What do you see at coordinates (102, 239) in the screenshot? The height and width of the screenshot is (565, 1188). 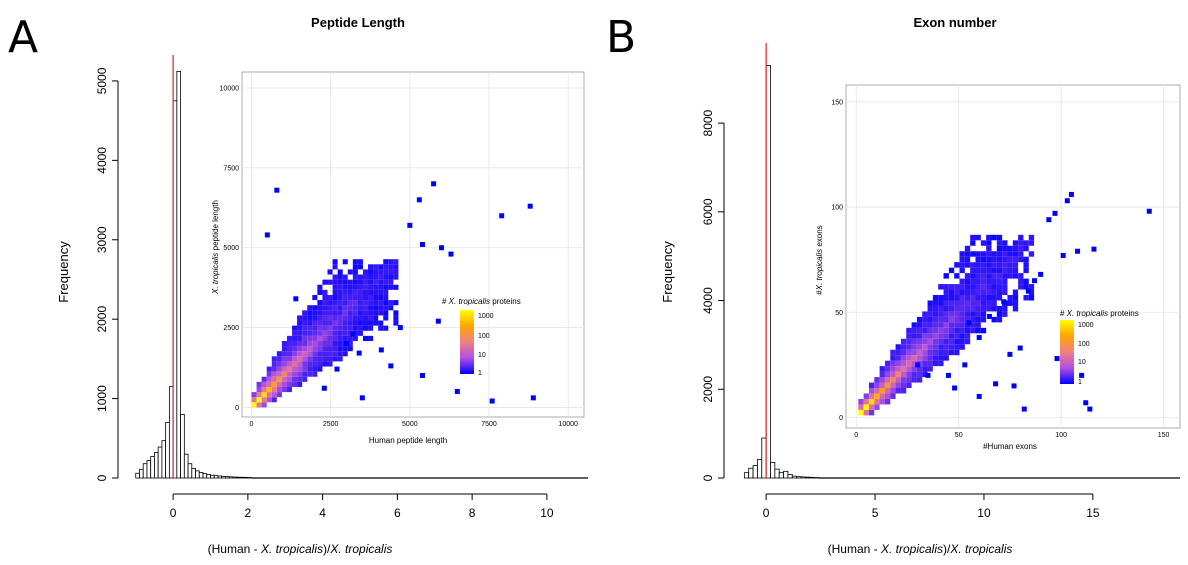 I see `hist-a-y-tick-label: 3000` at bounding box center [102, 239].